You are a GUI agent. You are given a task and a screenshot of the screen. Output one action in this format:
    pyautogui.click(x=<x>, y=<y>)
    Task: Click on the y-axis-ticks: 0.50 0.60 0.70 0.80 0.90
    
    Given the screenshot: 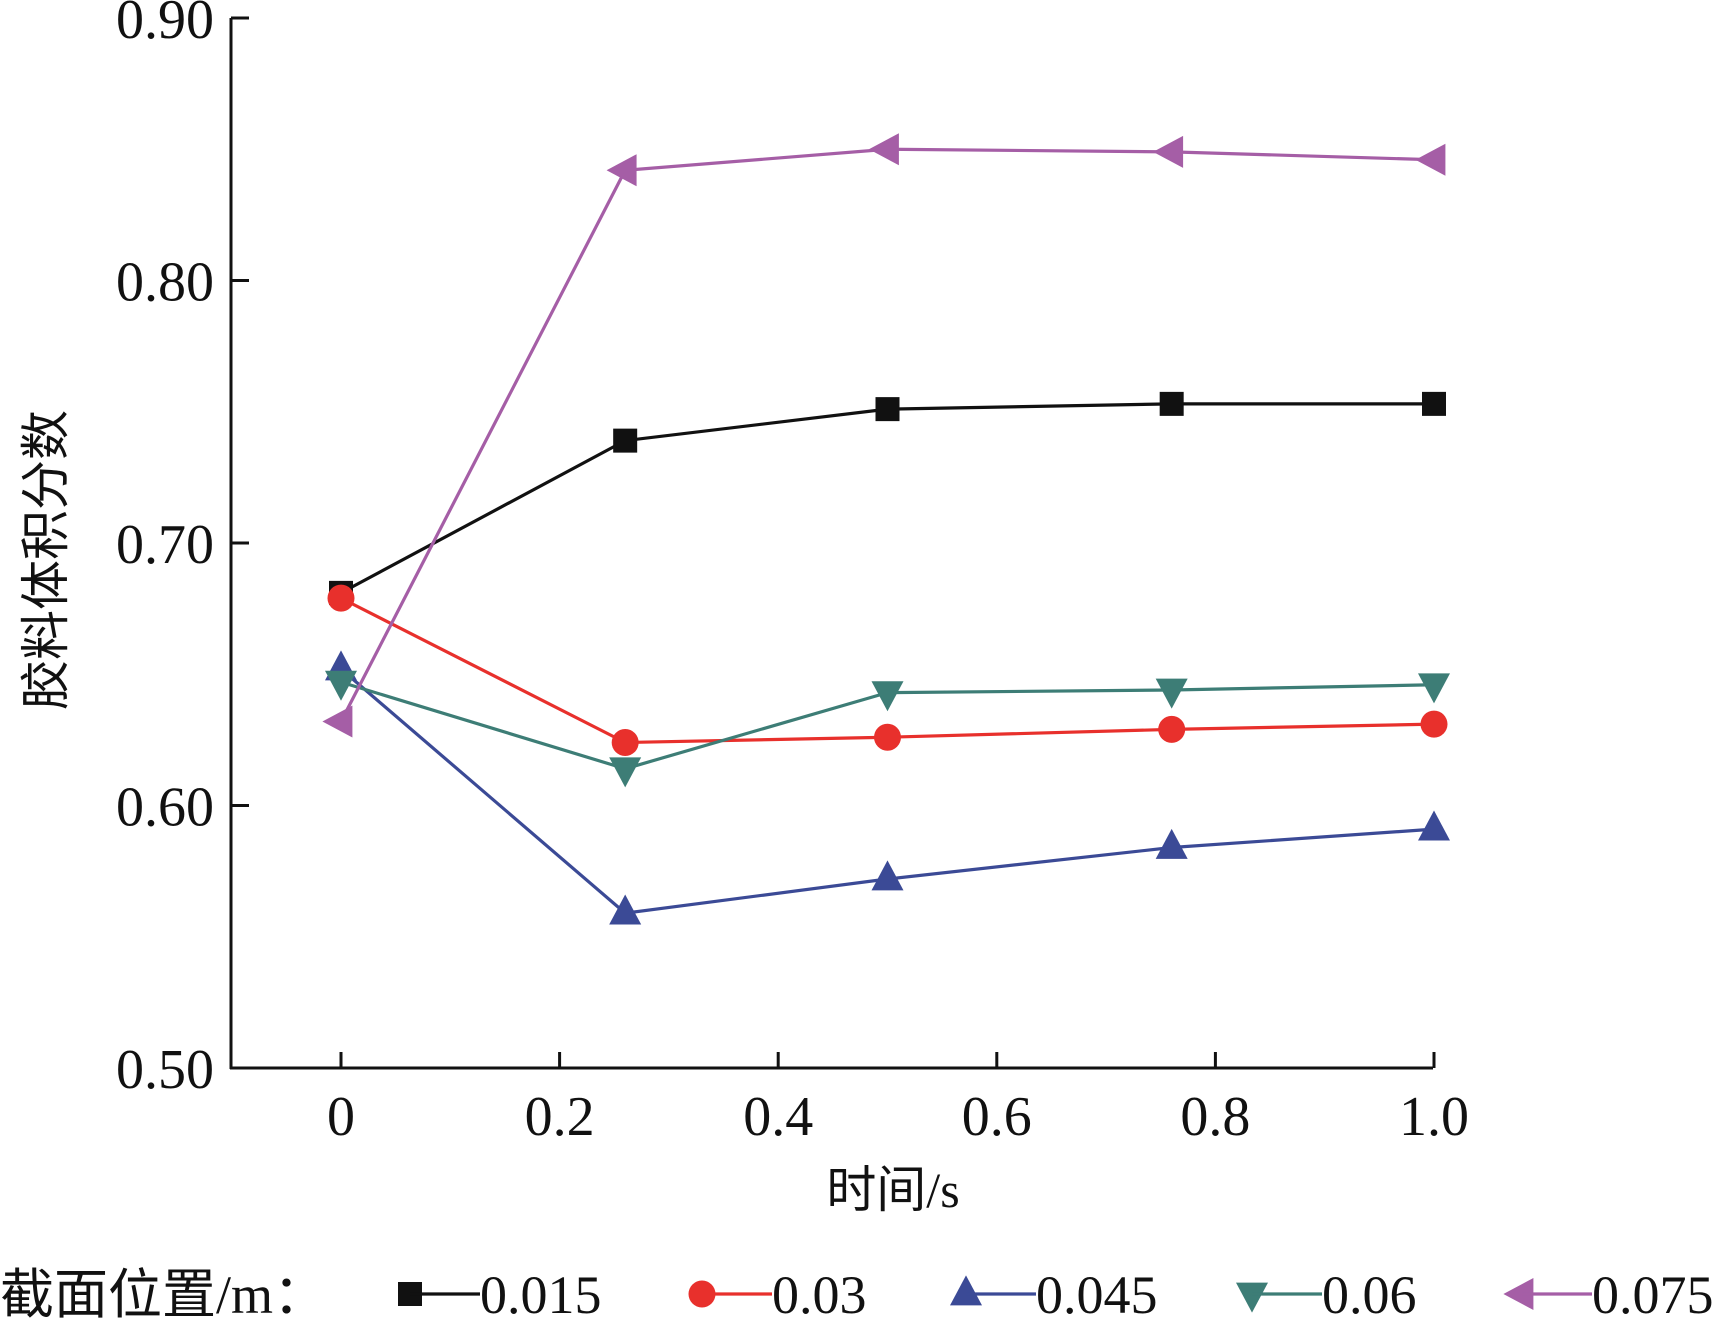 What is the action you would take?
    pyautogui.click(x=182, y=550)
    